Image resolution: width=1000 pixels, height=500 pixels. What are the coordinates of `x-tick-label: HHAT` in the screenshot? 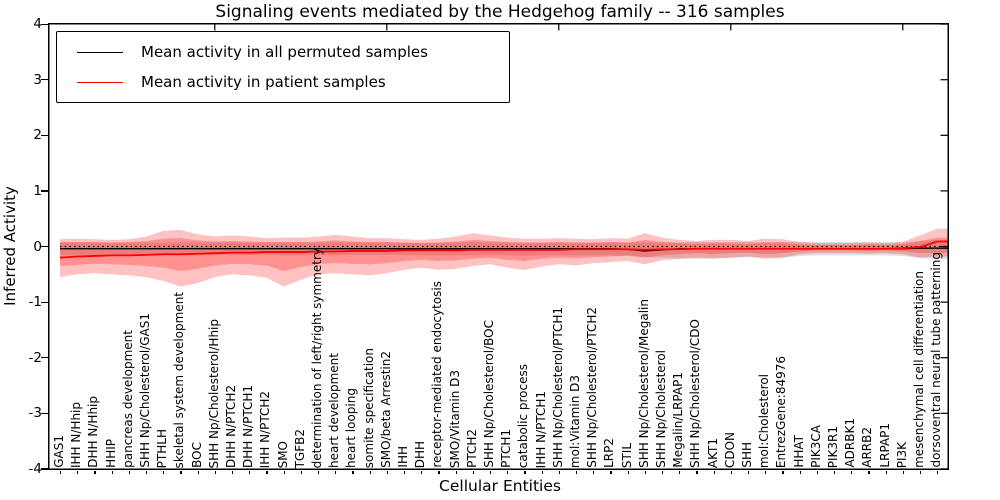 It's located at (798, 451).